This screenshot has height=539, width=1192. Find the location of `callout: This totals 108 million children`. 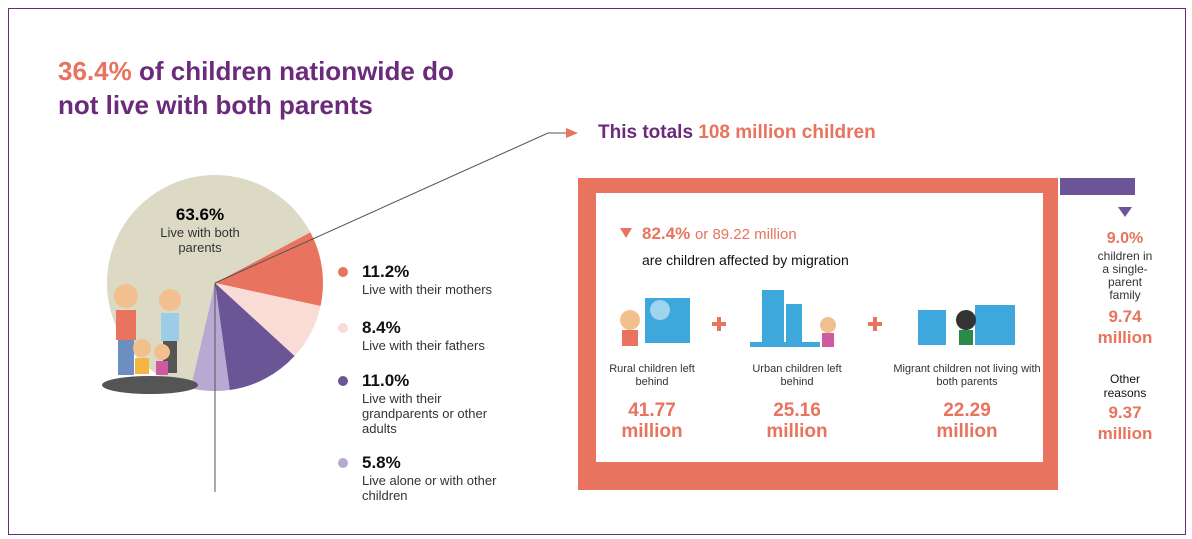

callout: This totals 108 million children is located at coordinates (737, 133).